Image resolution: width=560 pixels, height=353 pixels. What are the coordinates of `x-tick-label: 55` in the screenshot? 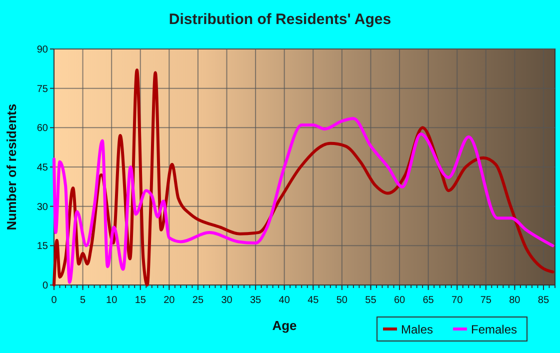 It's located at (371, 300).